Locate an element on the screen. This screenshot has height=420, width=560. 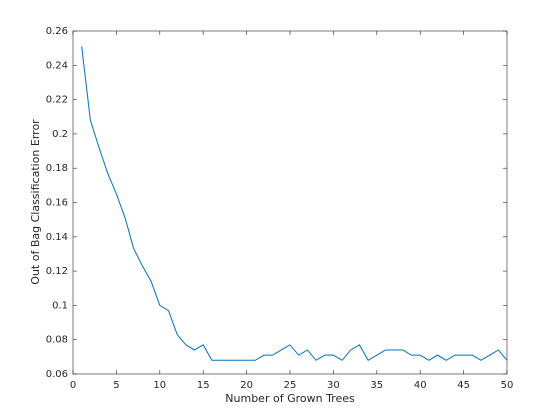
y-tick-label: 0.16 is located at coordinates (57, 203).